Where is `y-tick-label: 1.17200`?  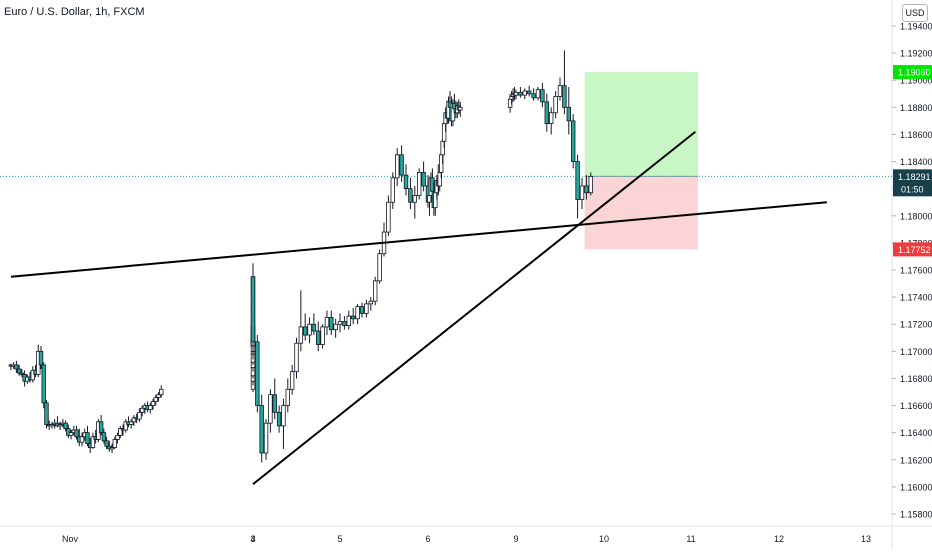 y-tick-label: 1.17200 is located at coordinates (916, 325).